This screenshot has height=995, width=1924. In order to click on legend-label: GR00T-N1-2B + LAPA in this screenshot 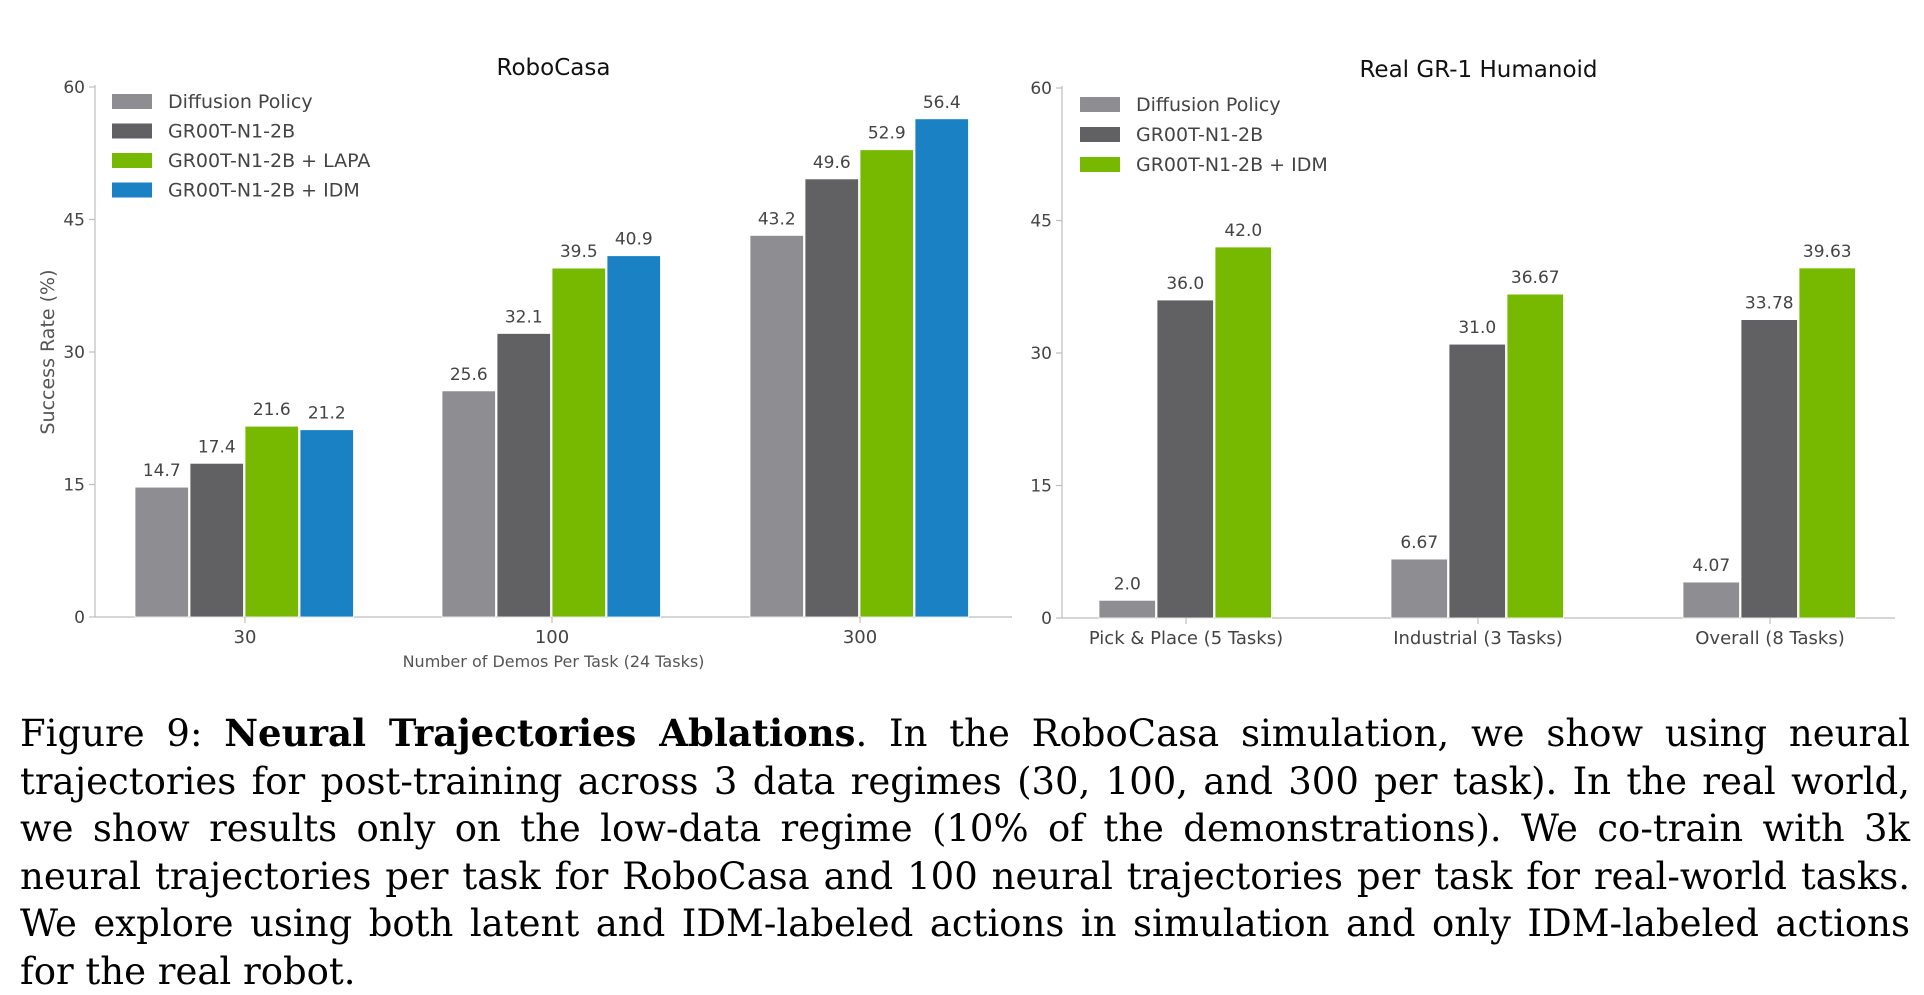, I will do `click(269, 161)`.